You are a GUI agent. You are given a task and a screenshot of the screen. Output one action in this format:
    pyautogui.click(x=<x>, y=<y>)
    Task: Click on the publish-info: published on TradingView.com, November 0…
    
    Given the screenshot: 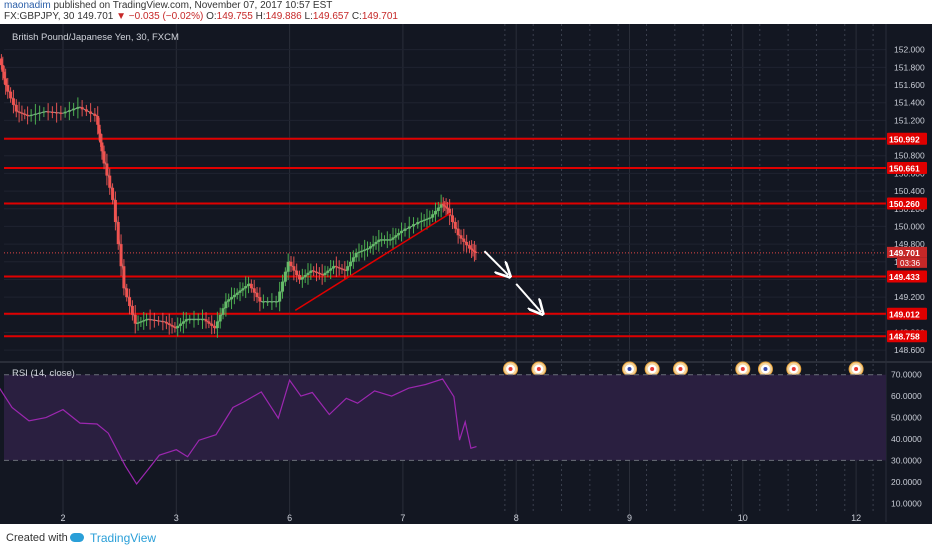 What is the action you would take?
    pyautogui.click(x=193, y=5)
    